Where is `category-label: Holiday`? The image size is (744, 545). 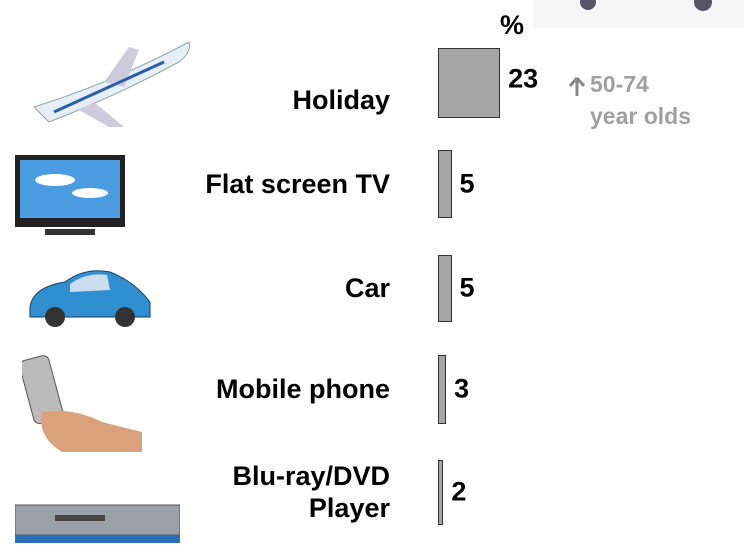
category-label: Holiday is located at coordinates (341, 100).